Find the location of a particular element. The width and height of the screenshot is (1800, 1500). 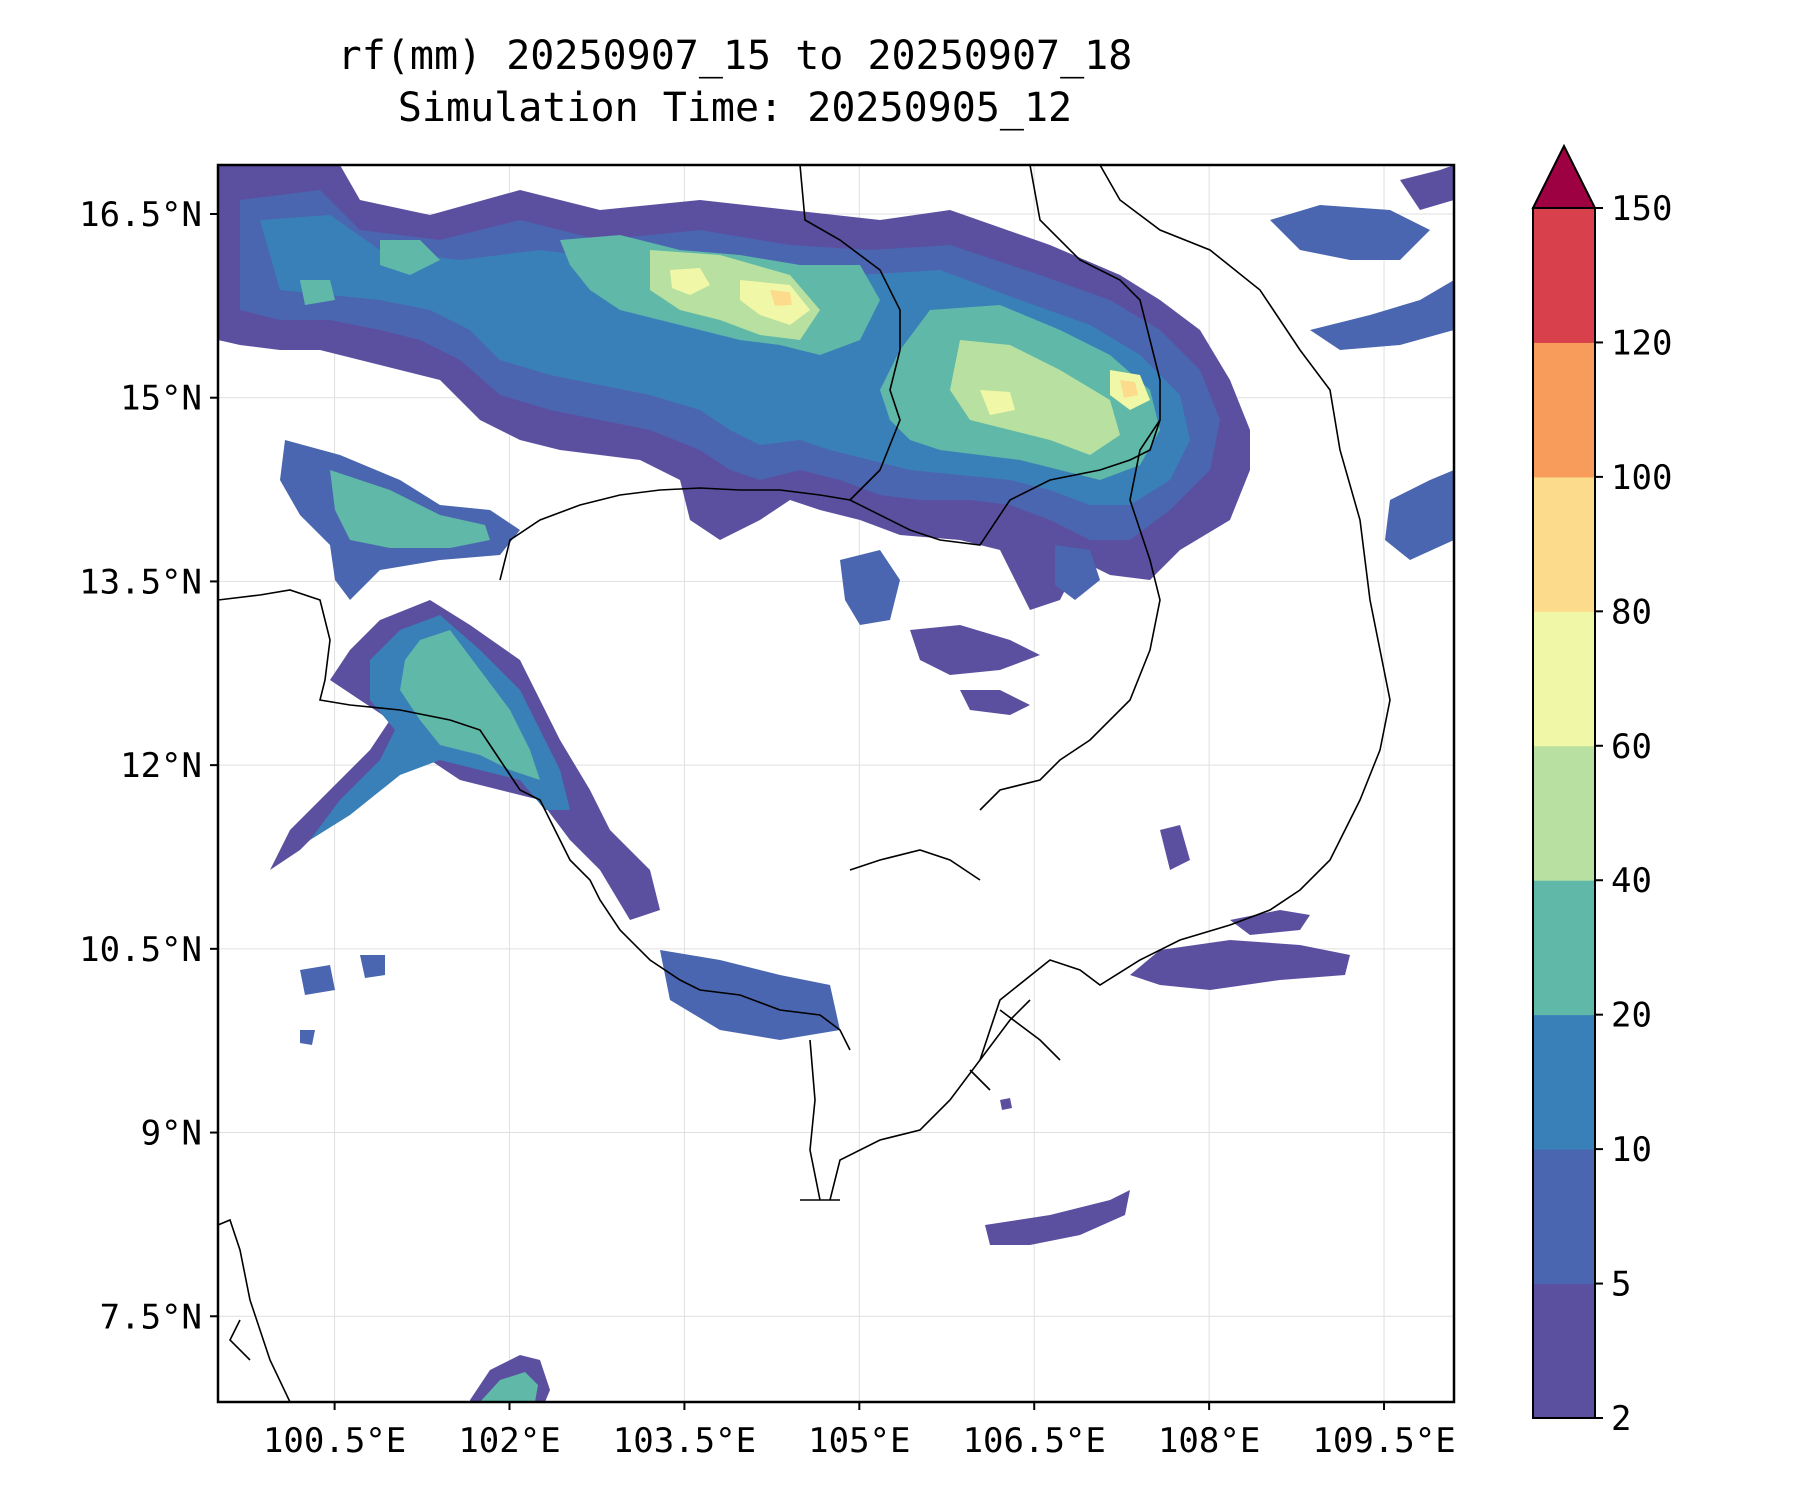

x-tick-label-3: 105°E is located at coordinates (859, 1441).